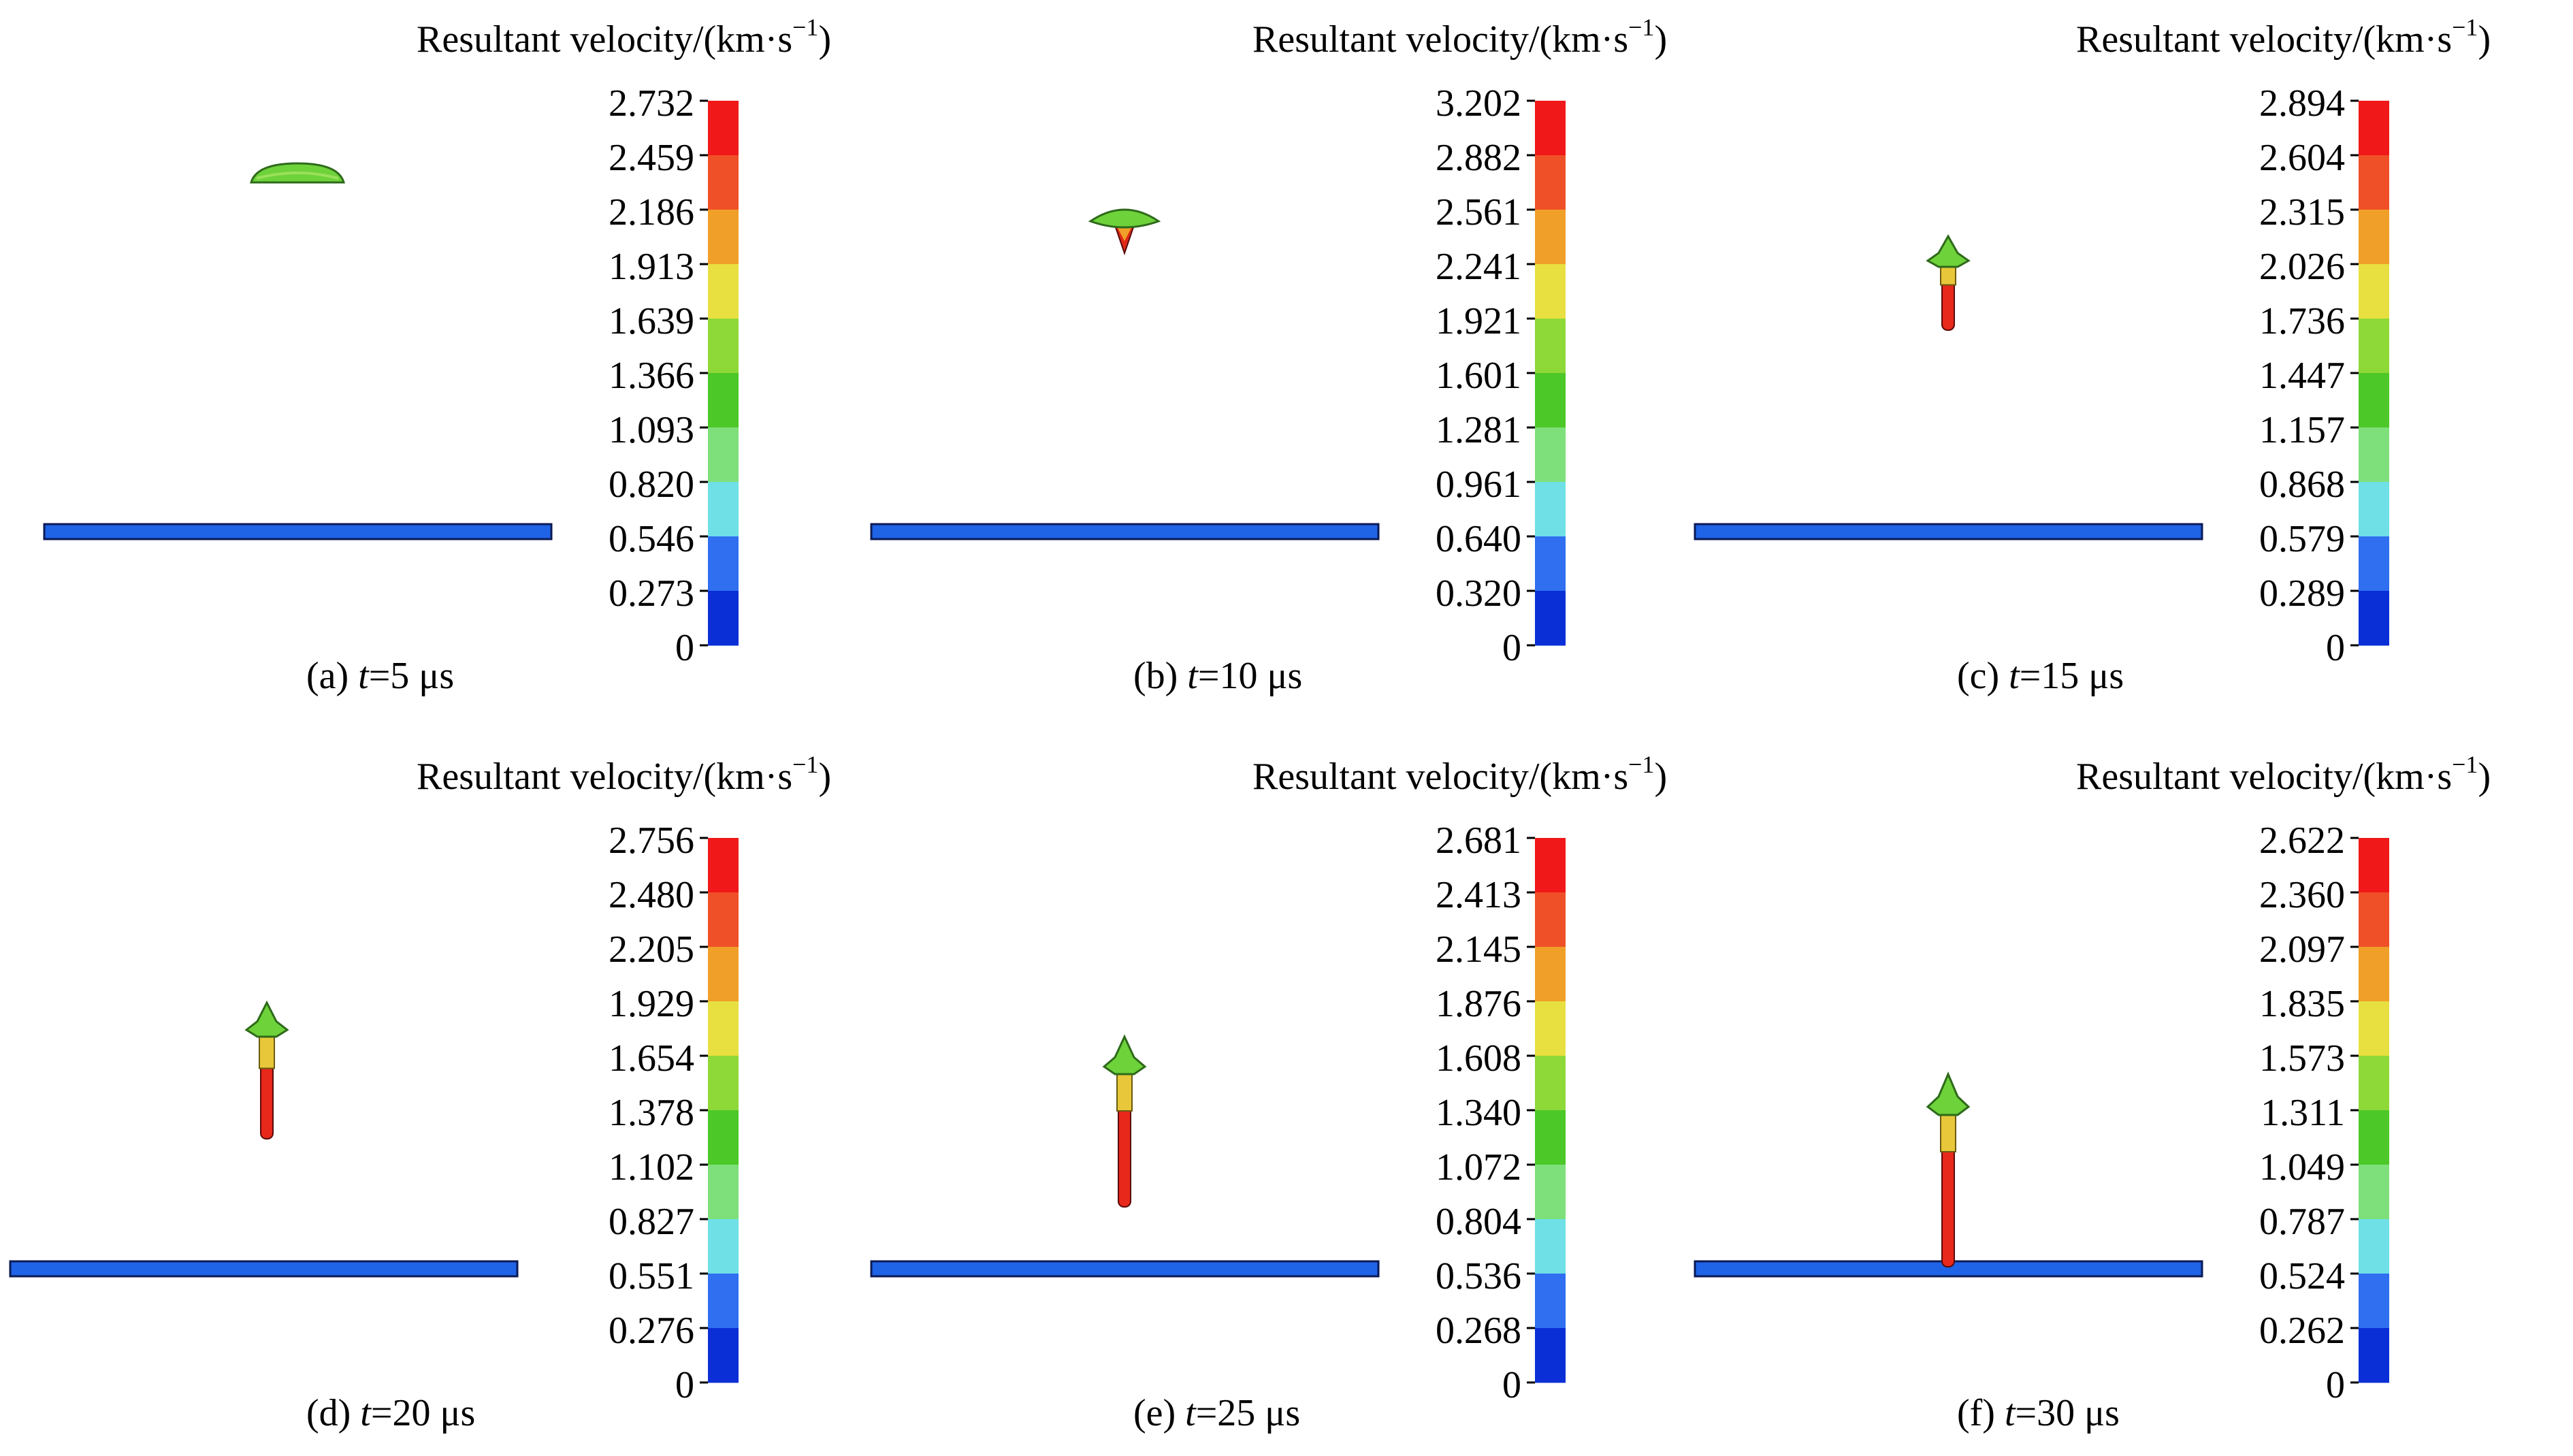 The image size is (2573, 1456). Describe the element at coordinates (1478, 895) in the screenshot. I see `colorbar-tick-label: 2.413` at that location.